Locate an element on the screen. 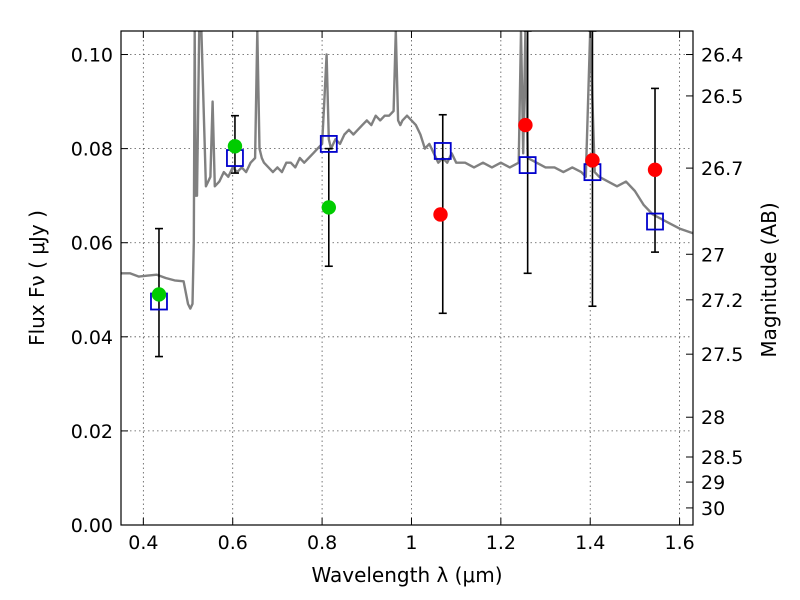 The image size is (800, 600). y2-tick-label: 26.5 is located at coordinates (722, 97).